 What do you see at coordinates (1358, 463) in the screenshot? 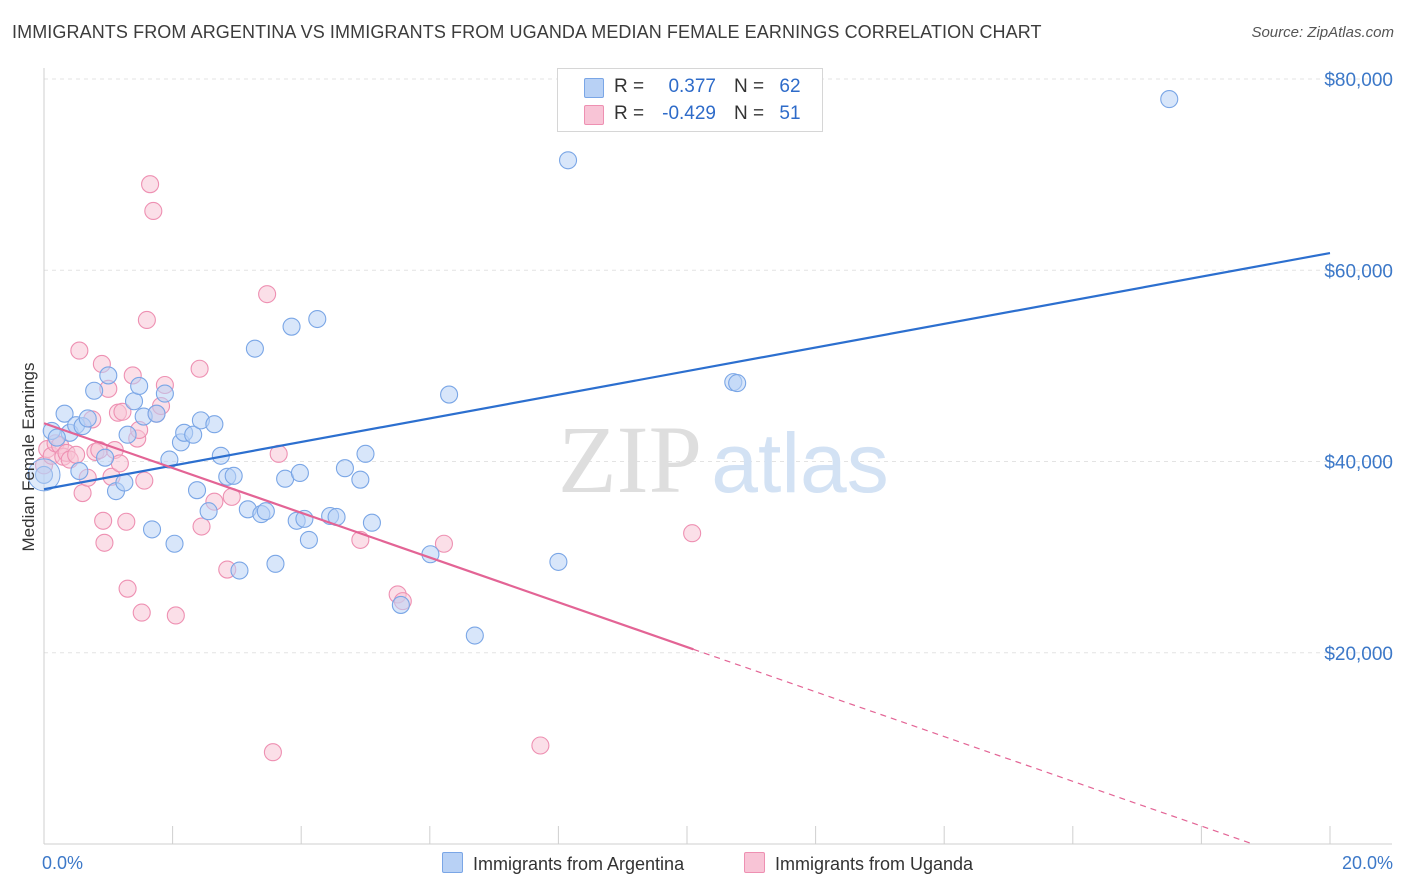
I see `y-tick-label: $40,000` at bounding box center [1358, 463].